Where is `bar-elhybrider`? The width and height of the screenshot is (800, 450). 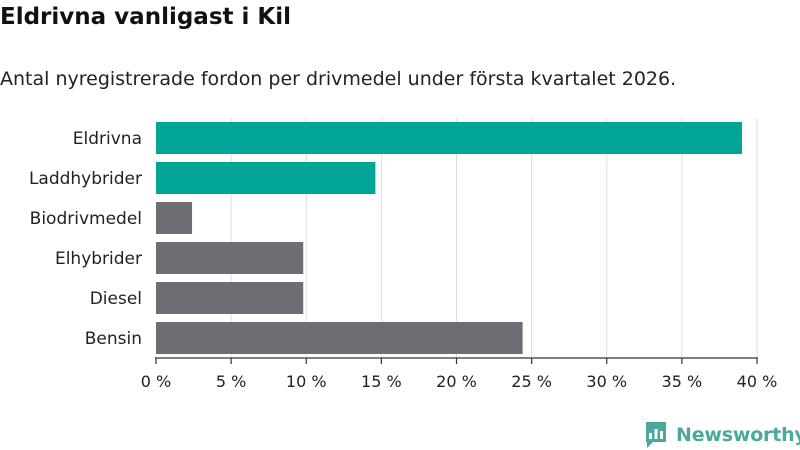 bar-elhybrider is located at coordinates (230, 258).